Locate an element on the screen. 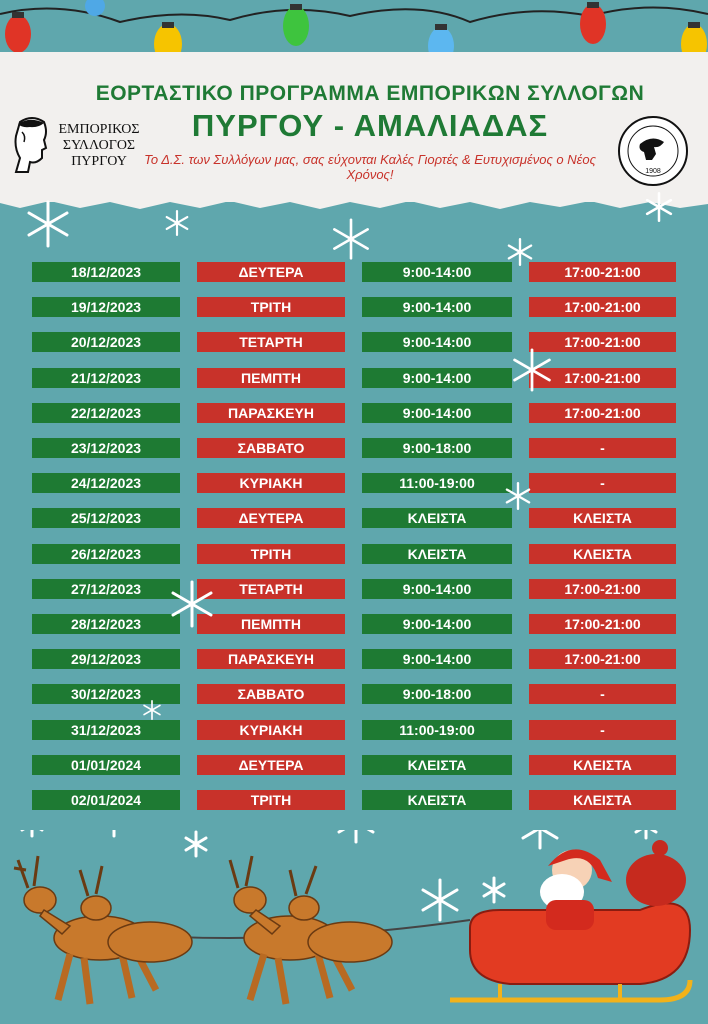 The width and height of the screenshot is (708, 1024). date-cell: 27/12/2023 is located at coordinates (106, 588).